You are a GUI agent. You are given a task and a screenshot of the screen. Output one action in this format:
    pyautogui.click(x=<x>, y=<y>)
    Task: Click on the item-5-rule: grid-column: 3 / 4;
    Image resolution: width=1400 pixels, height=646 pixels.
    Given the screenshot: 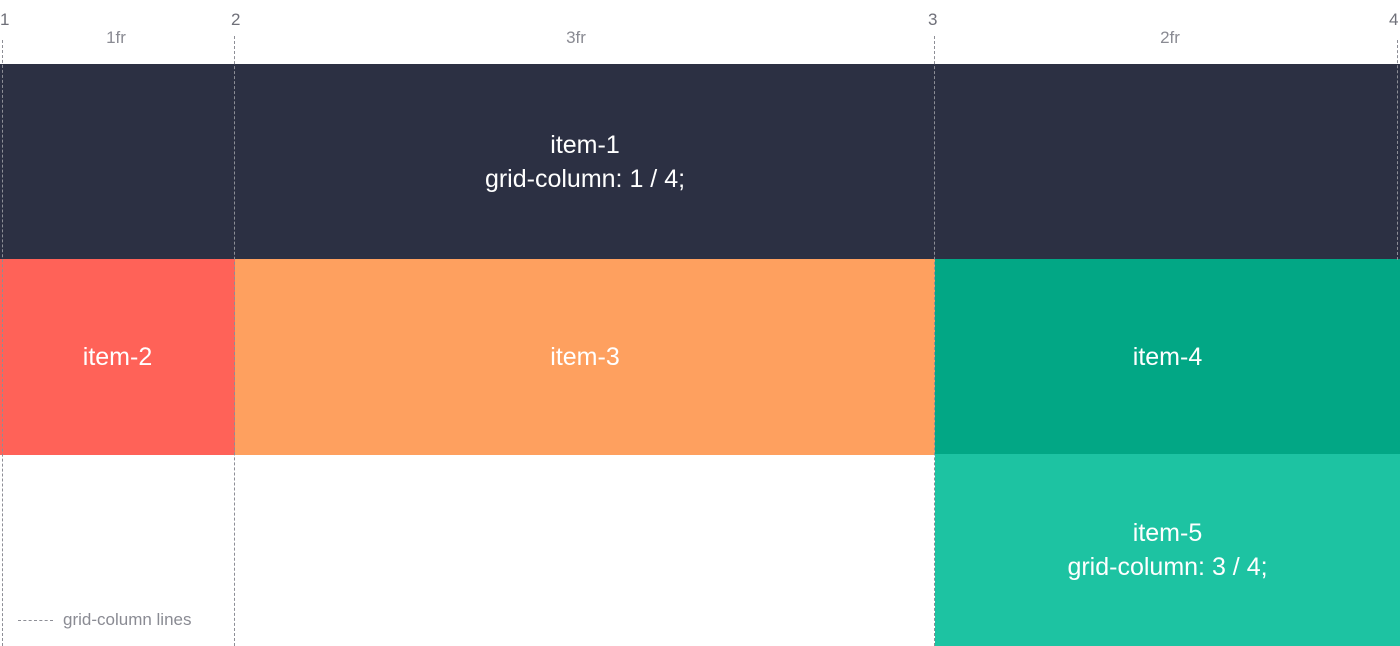 What is the action you would take?
    pyautogui.click(x=1167, y=567)
    